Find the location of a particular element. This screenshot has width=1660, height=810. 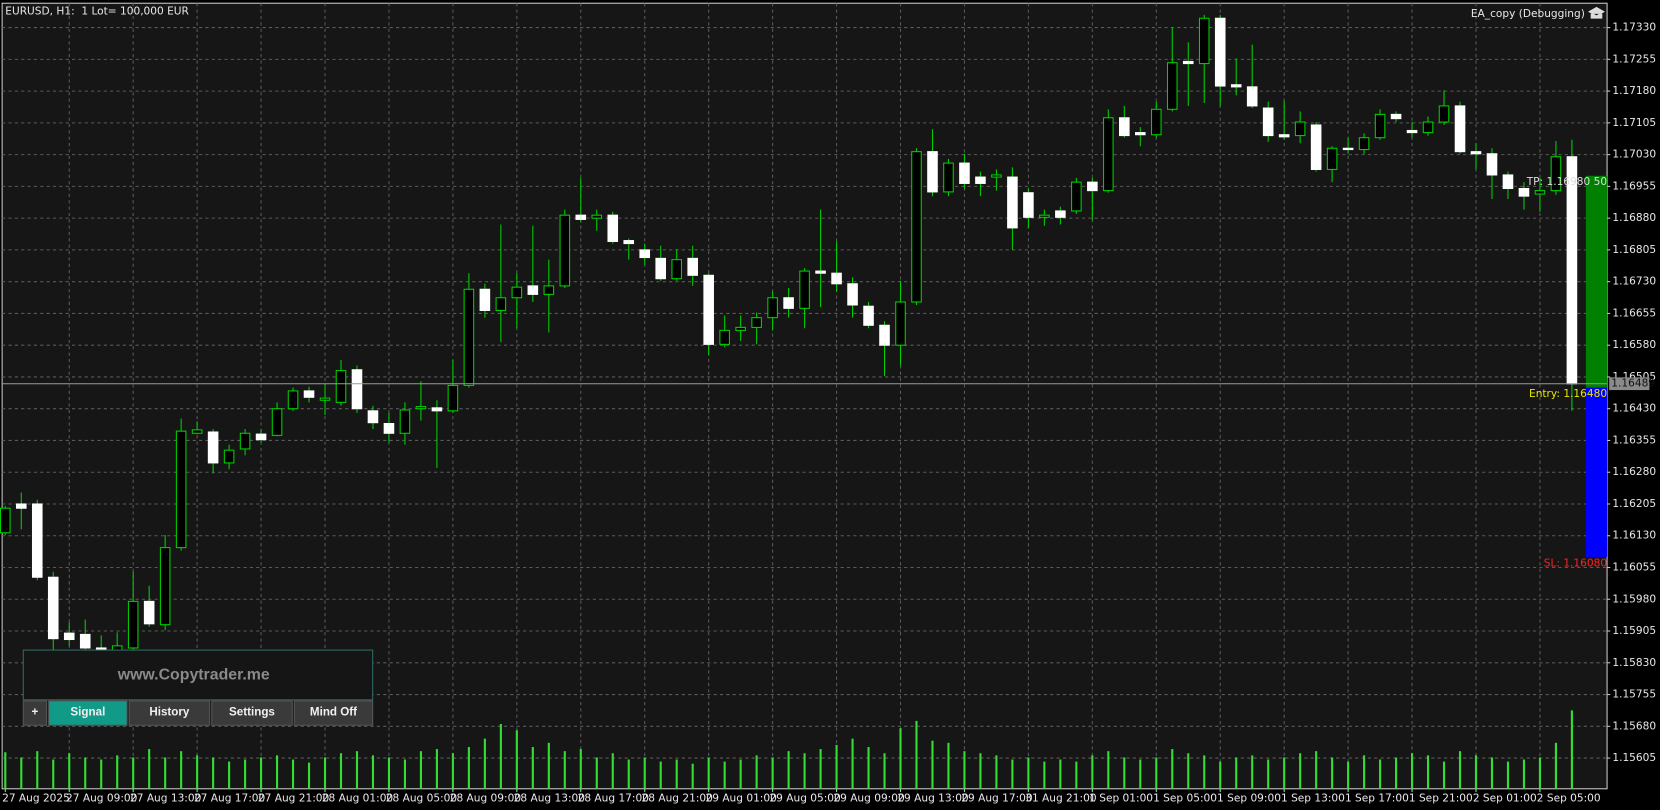

y-tick-label: 1.16580 is located at coordinates (1634, 345).